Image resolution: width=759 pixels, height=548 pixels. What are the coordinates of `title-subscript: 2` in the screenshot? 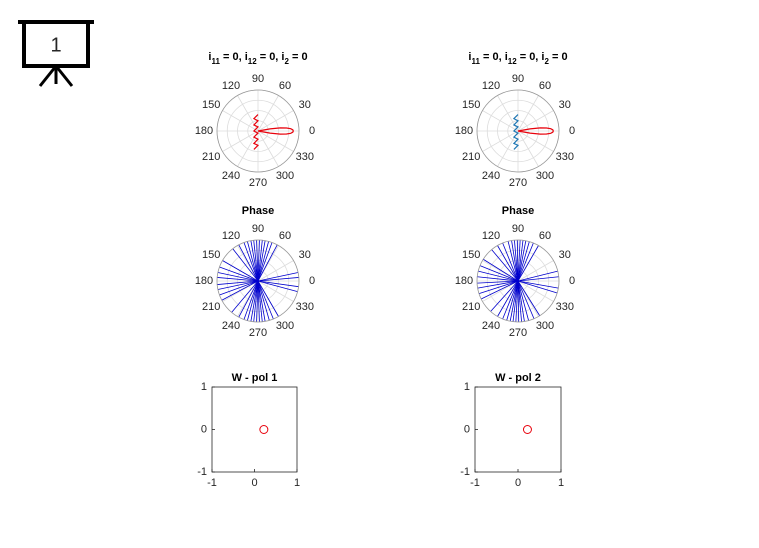 It's located at (546, 61).